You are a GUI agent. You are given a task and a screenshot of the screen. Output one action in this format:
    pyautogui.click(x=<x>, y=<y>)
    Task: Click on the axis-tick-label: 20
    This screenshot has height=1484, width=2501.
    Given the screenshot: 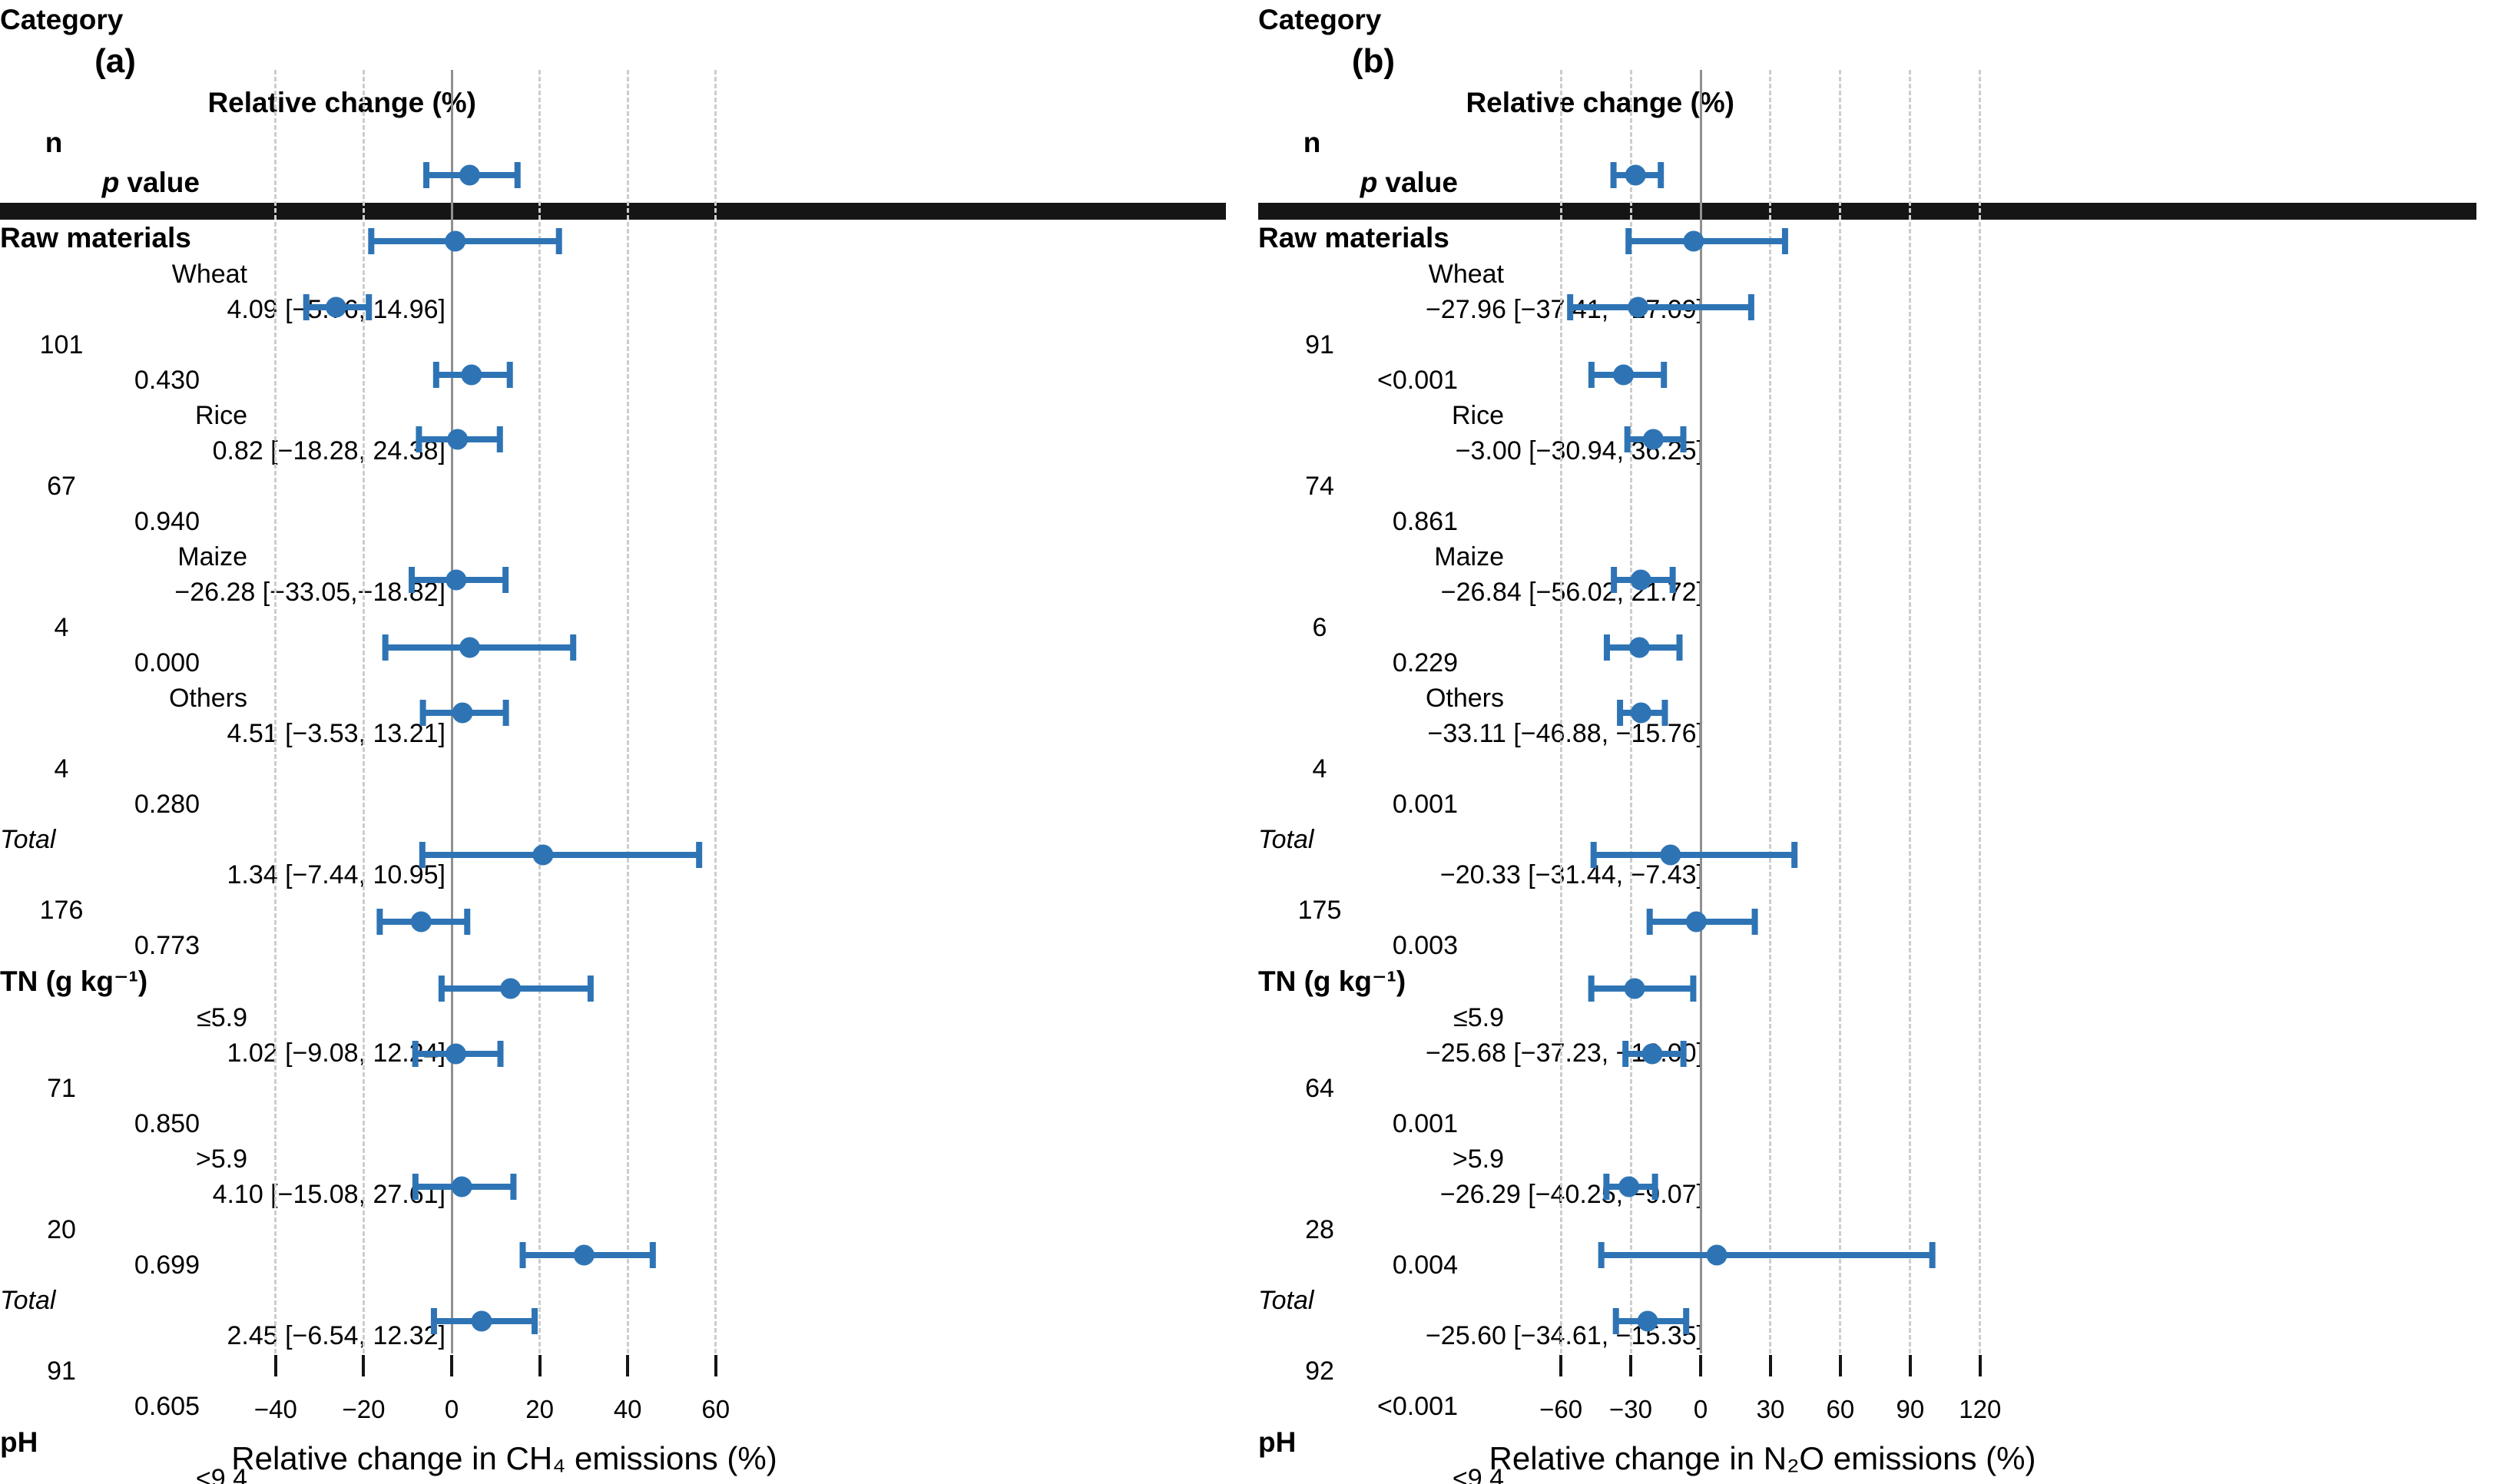 What is the action you would take?
    pyautogui.click(x=540, y=1409)
    